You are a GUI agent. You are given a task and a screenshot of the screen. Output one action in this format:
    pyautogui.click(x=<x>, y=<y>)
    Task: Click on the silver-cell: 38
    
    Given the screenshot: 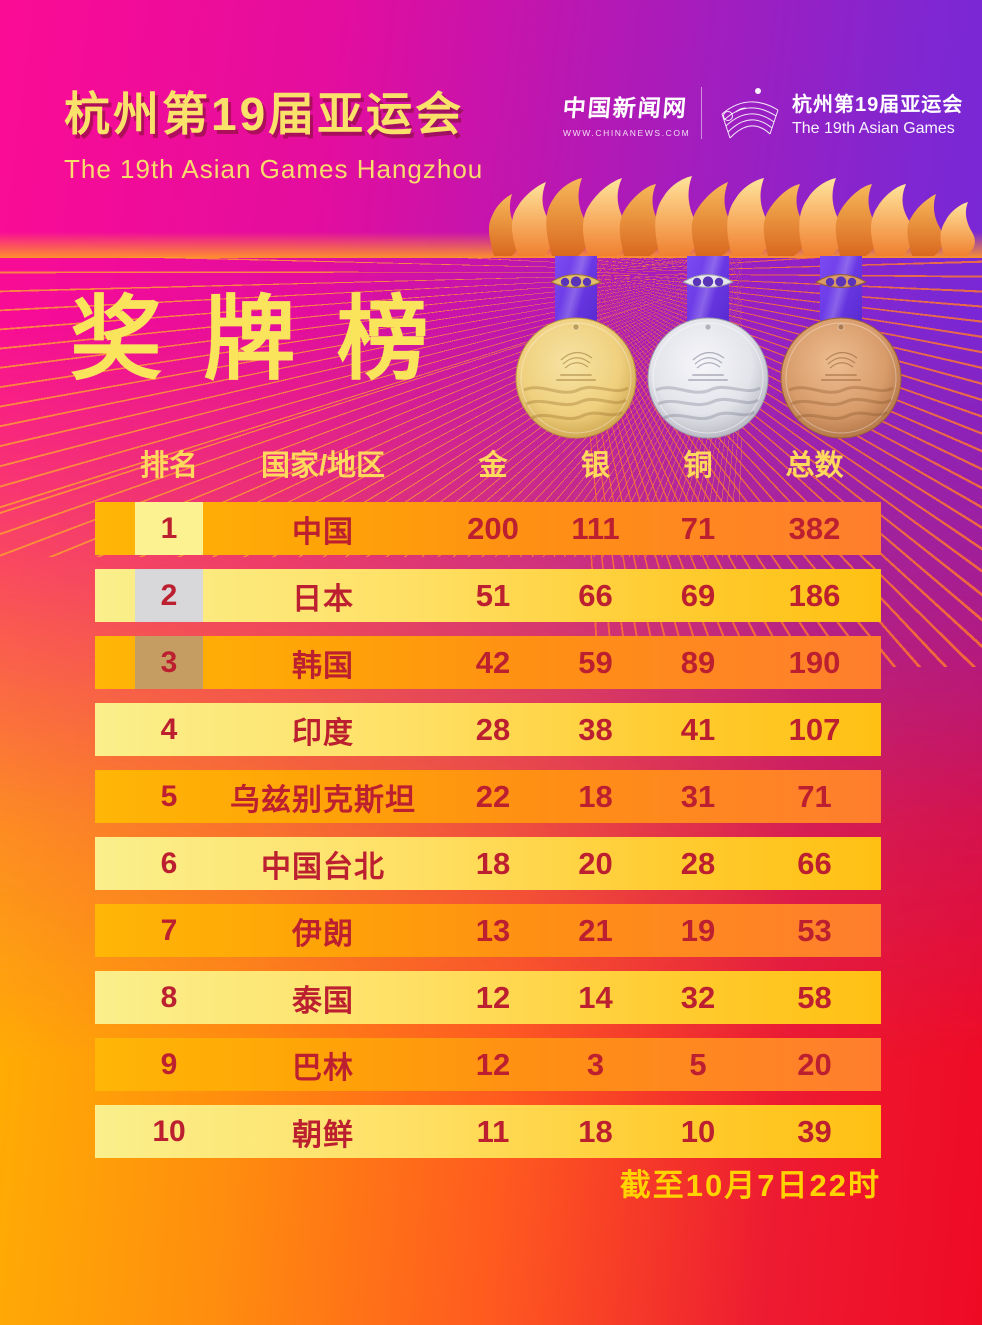 What is the action you would take?
    pyautogui.click(x=595, y=729)
    